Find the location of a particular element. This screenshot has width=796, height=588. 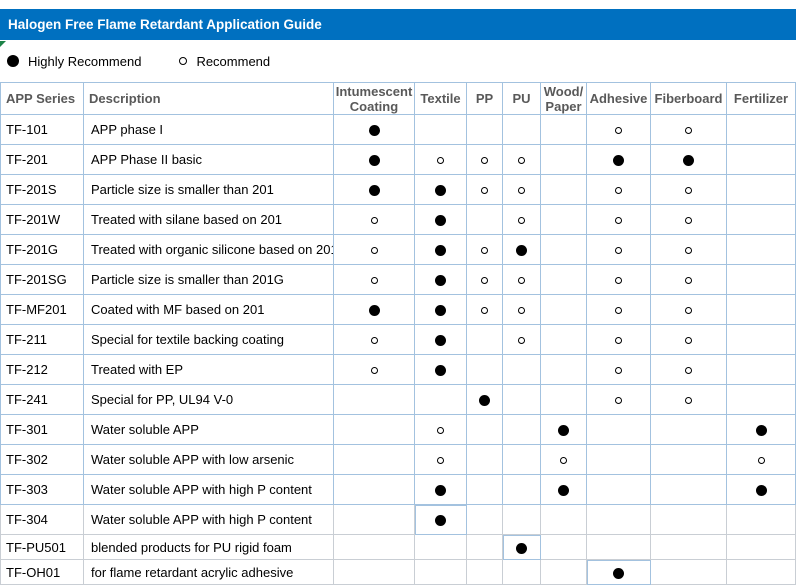

cell-description: Particle size is smaller than 201 is located at coordinates (209, 190).